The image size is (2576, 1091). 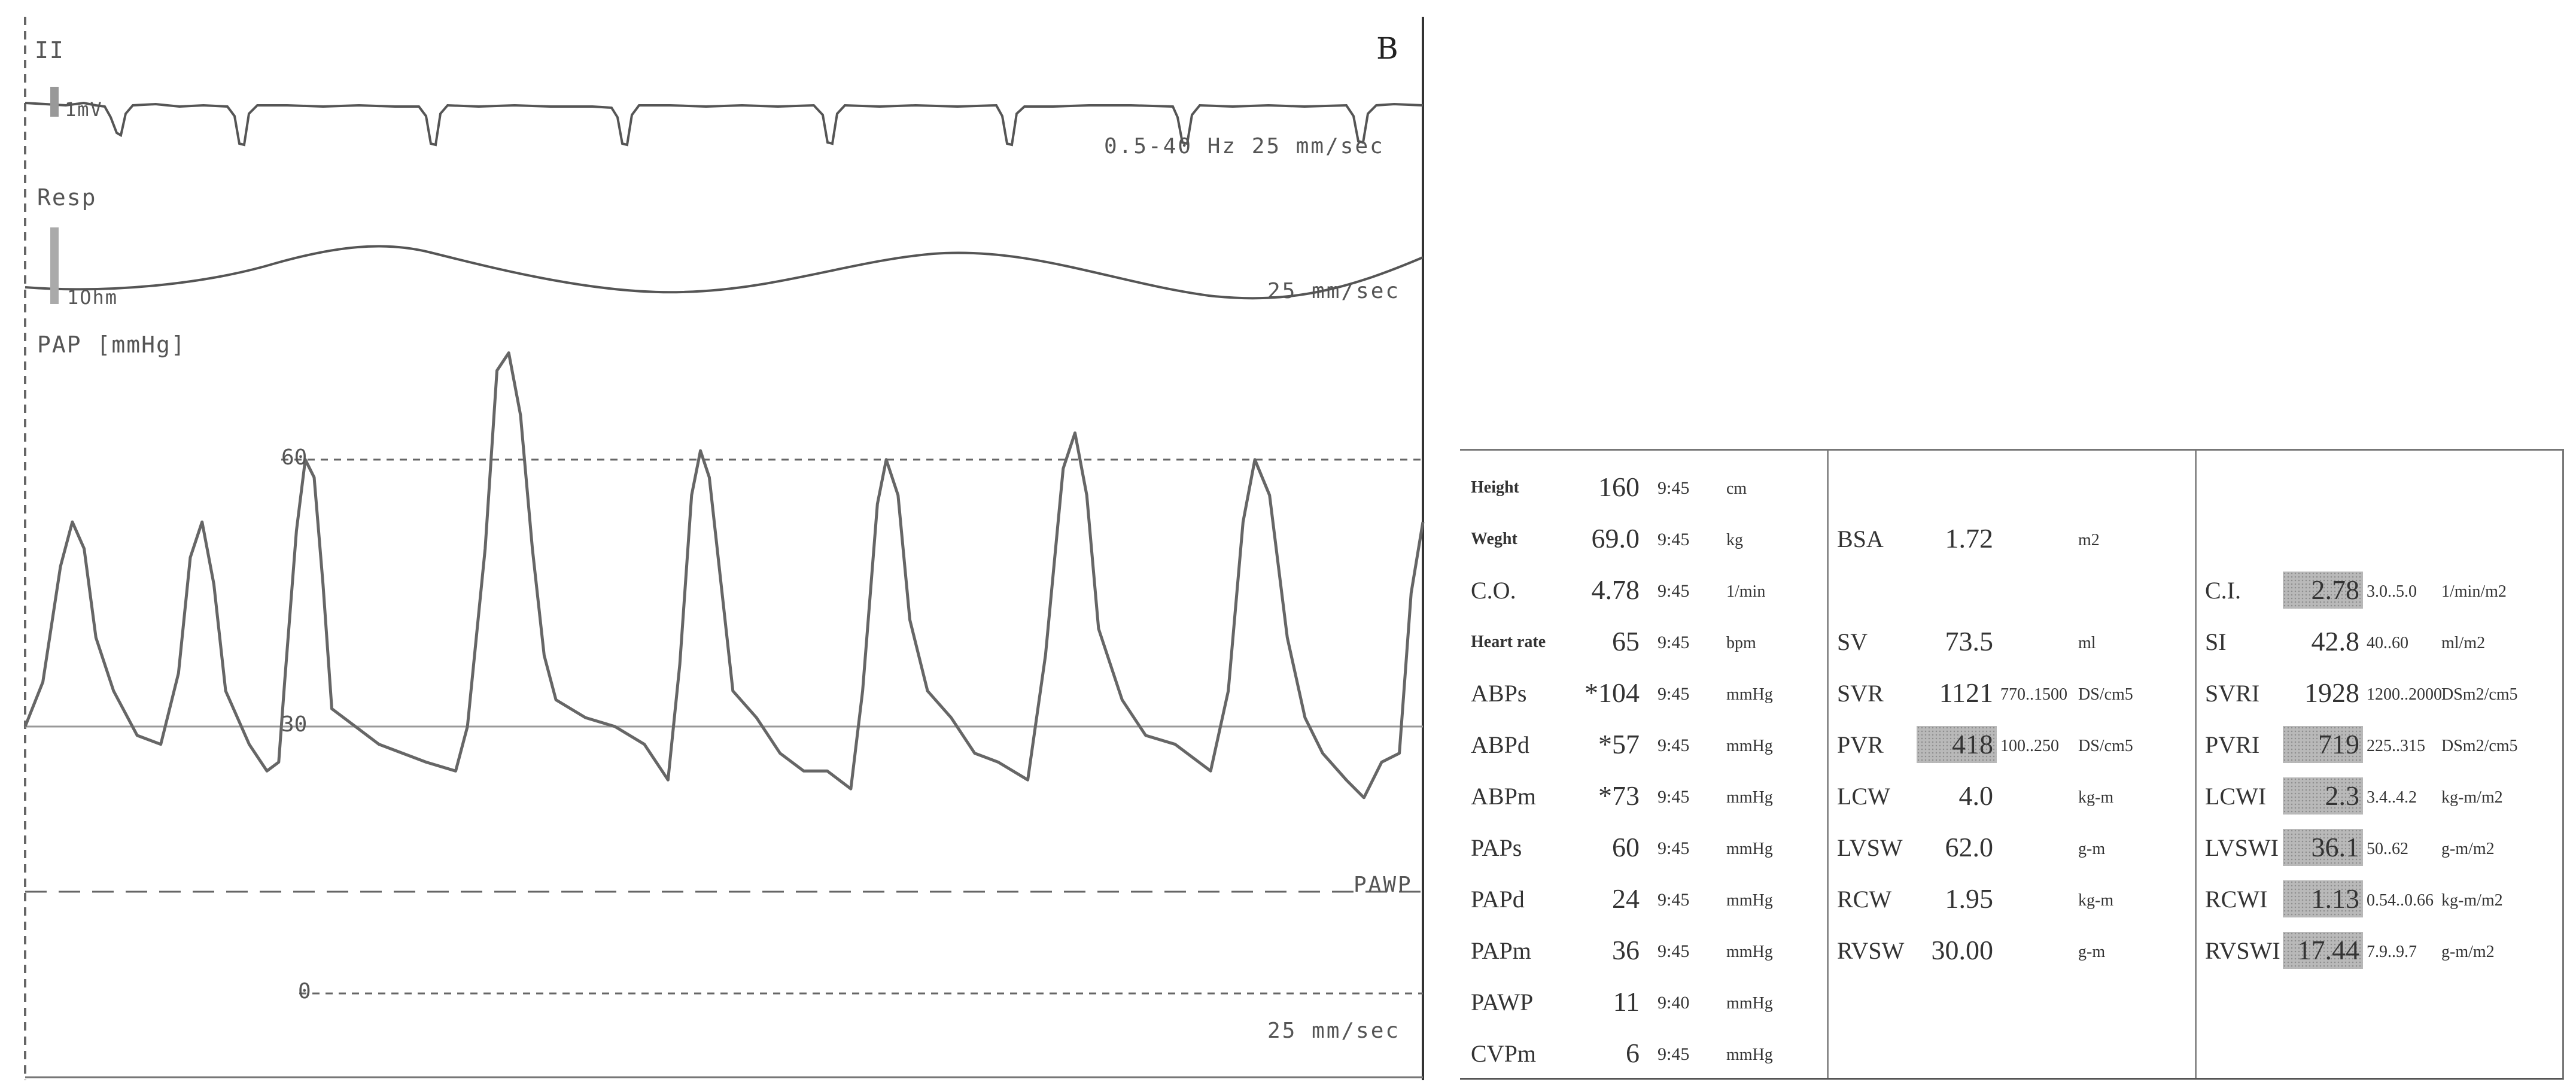 I want to click on table-row: PVR 418 100..250 DS/cm5, so click(x=2010, y=745).